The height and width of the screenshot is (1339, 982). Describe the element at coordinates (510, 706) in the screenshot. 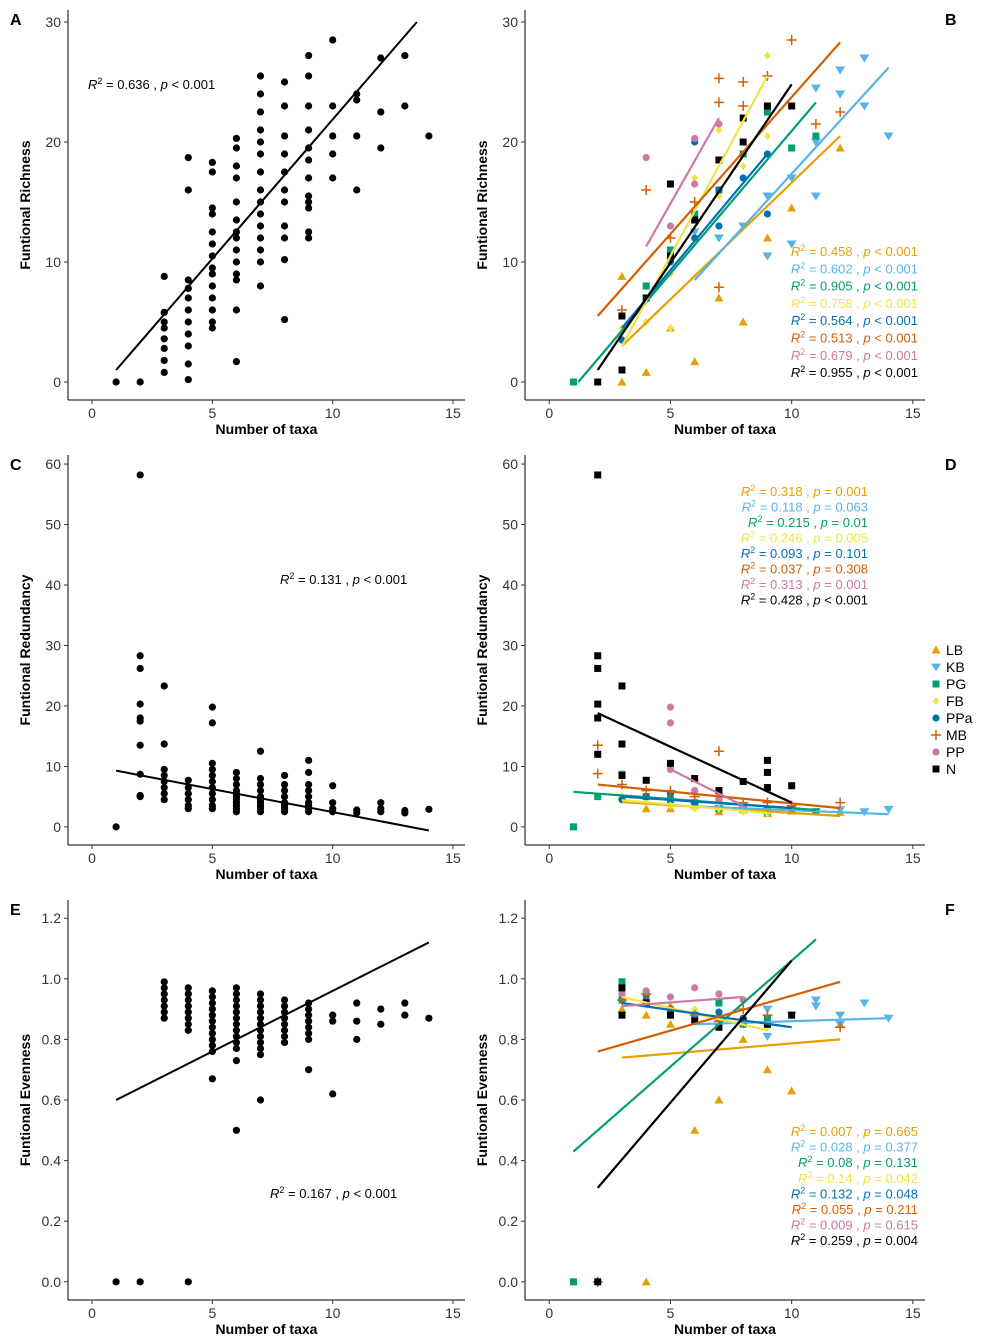

I see `y-tick-label: 20` at that location.